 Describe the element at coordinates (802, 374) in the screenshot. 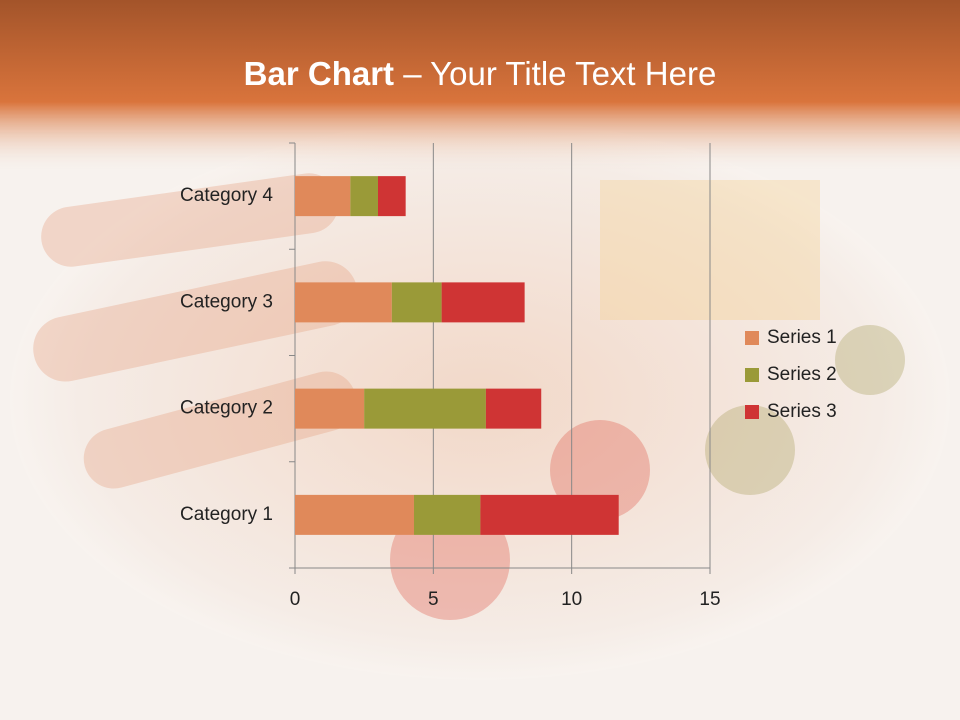

I see `legend-label: Series 2` at that location.